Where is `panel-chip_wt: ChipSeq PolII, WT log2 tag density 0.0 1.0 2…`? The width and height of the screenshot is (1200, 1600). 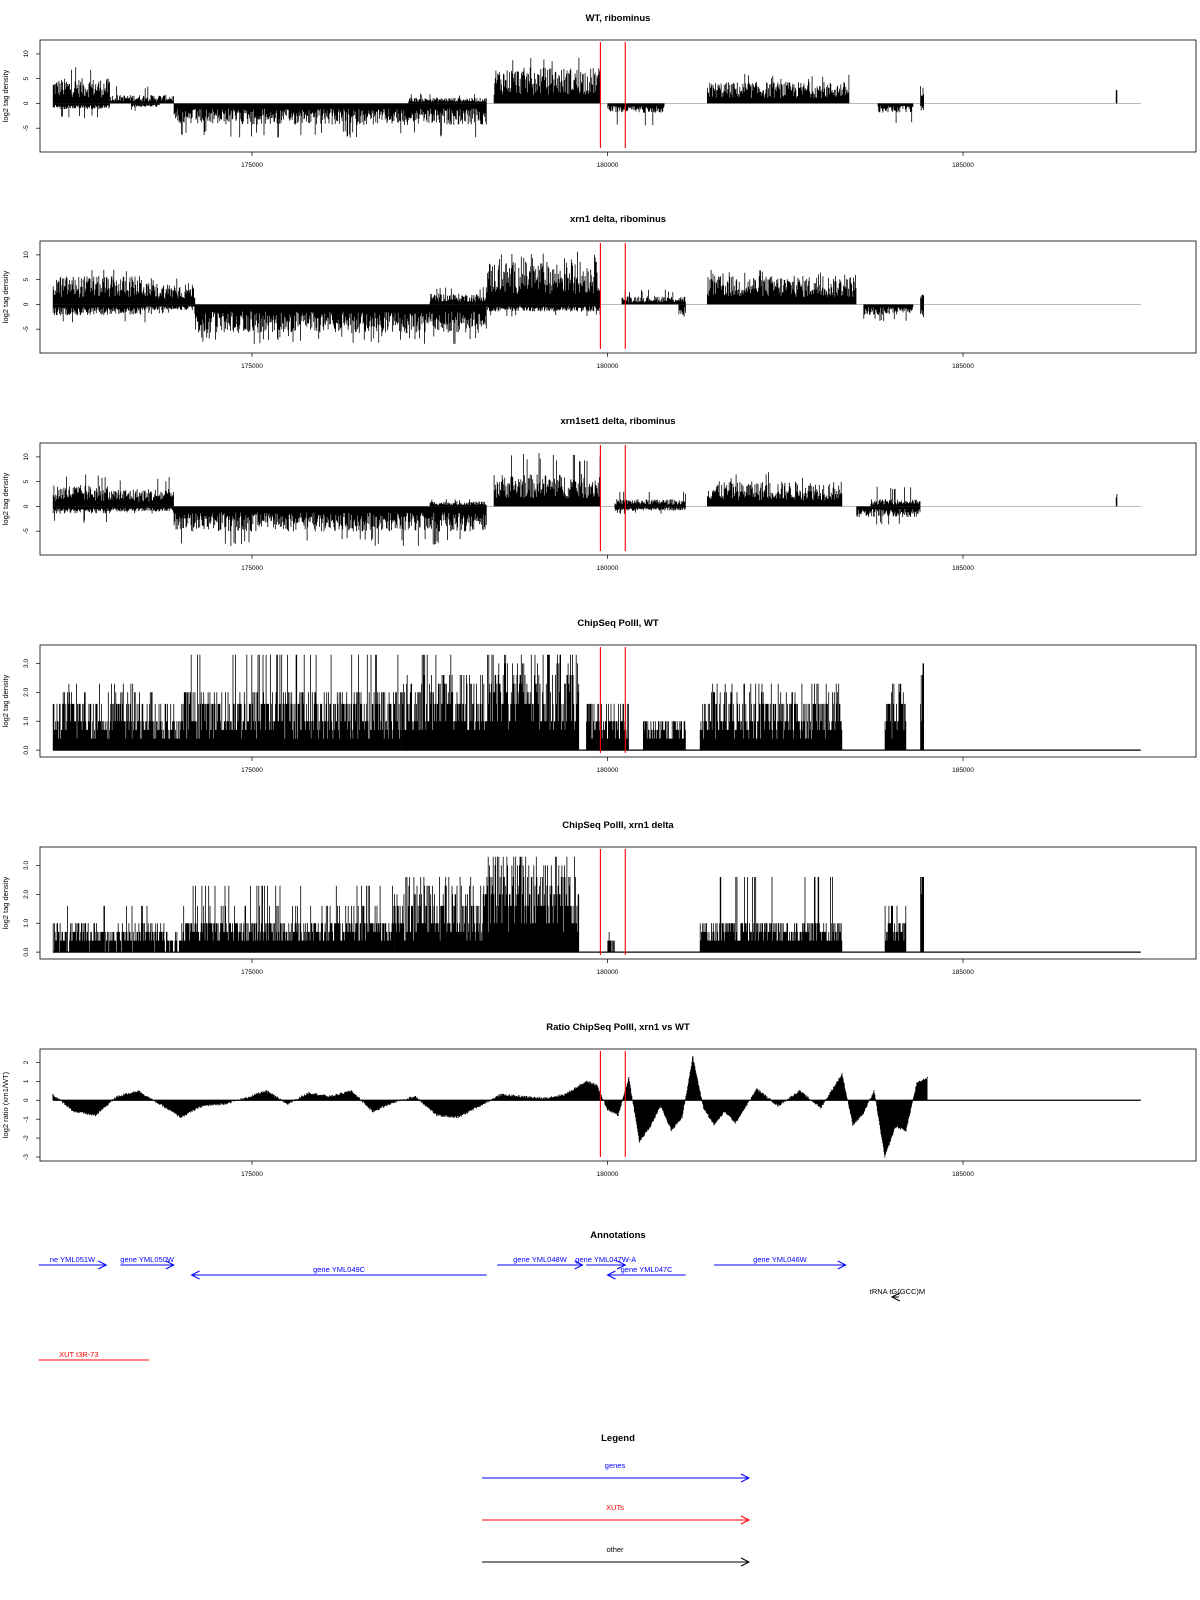
panel-chip_wt: ChipSeq PolII, WT log2 tag density 0.0 1.0 2… is located at coordinates (599, 696).